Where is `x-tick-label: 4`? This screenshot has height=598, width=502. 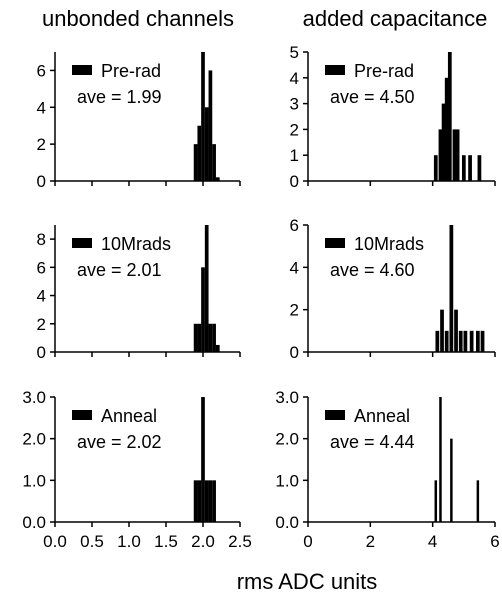
x-tick-label: 4 is located at coordinates (432, 541).